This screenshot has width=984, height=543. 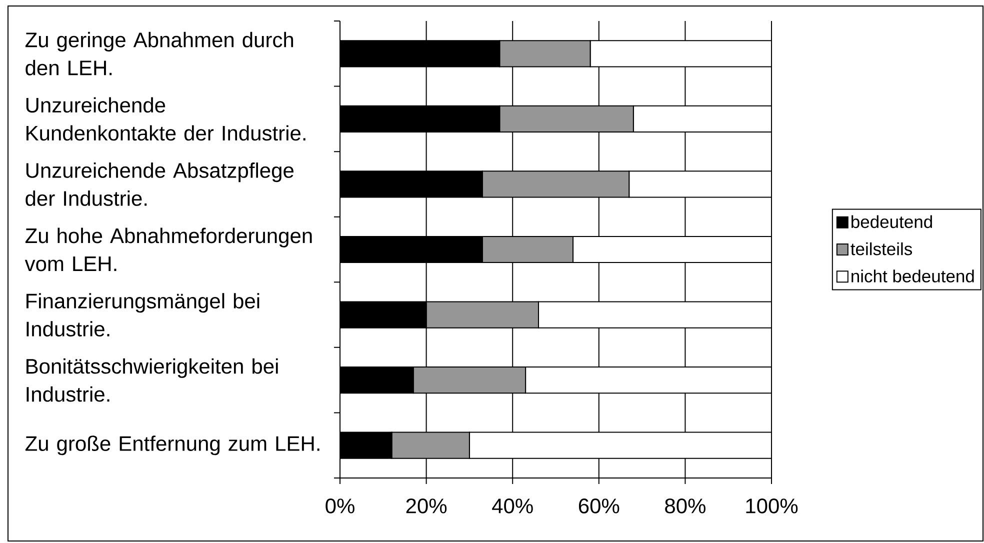 I want to click on x-tick-label: 100%, so click(x=772, y=506).